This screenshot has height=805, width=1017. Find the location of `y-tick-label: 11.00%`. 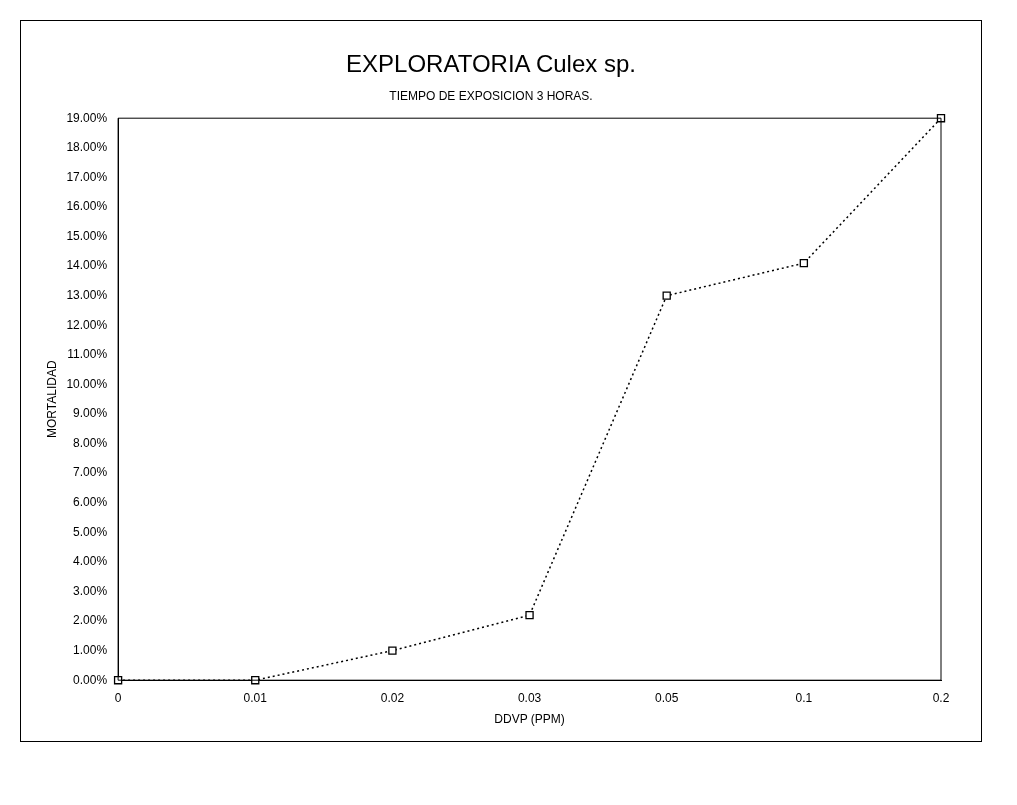

y-tick-label: 11.00% is located at coordinates (87, 354).